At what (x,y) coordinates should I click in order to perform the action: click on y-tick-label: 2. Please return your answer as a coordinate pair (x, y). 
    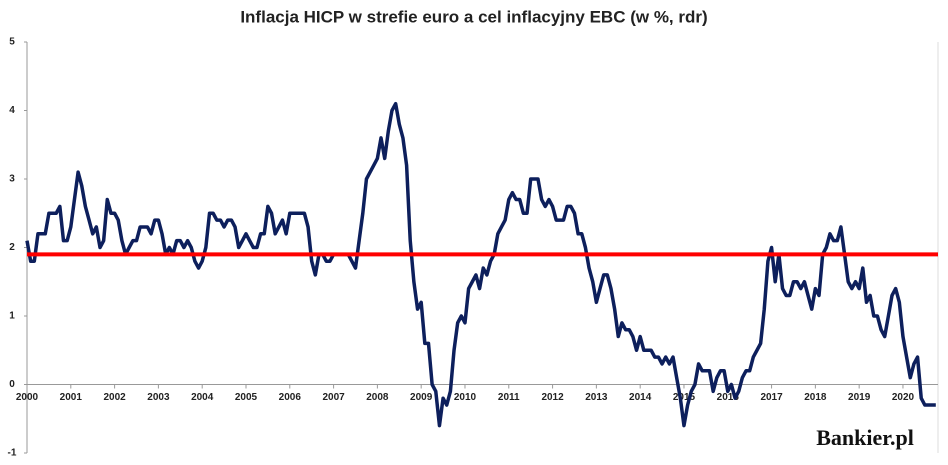
    Looking at the image, I should click on (12, 247).